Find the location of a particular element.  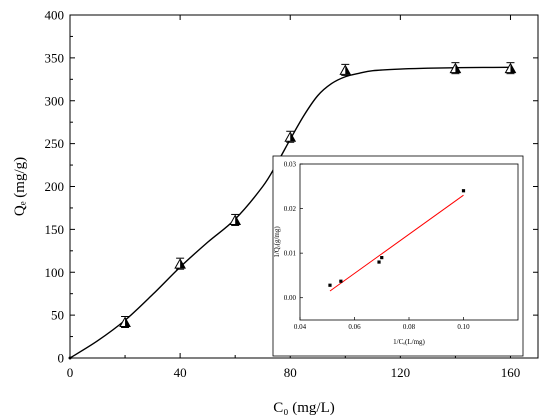

inset-fit-line is located at coordinates (396, 243).